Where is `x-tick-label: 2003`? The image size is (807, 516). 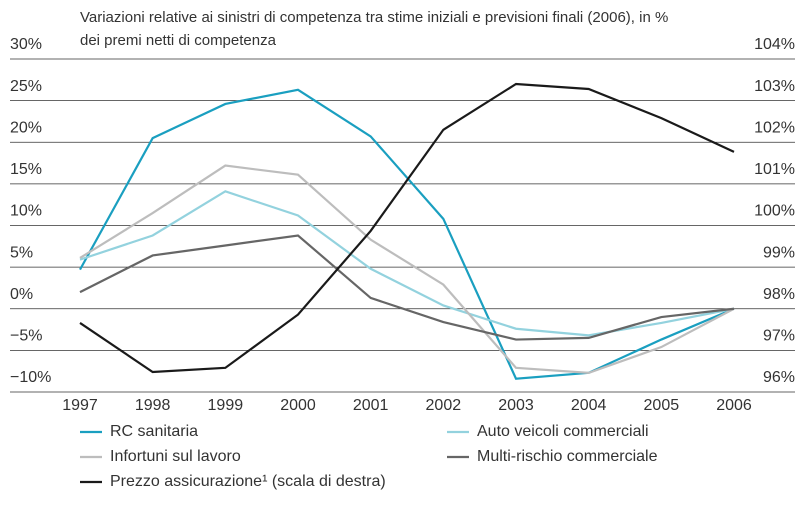
x-tick-label: 2003 is located at coordinates (516, 405).